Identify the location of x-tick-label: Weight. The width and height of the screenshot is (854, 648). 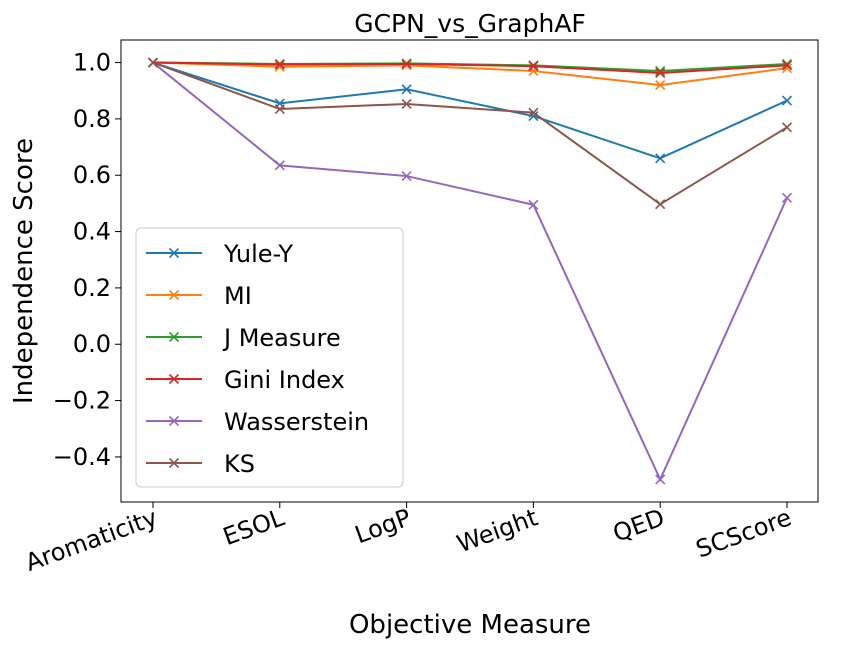
(497, 530).